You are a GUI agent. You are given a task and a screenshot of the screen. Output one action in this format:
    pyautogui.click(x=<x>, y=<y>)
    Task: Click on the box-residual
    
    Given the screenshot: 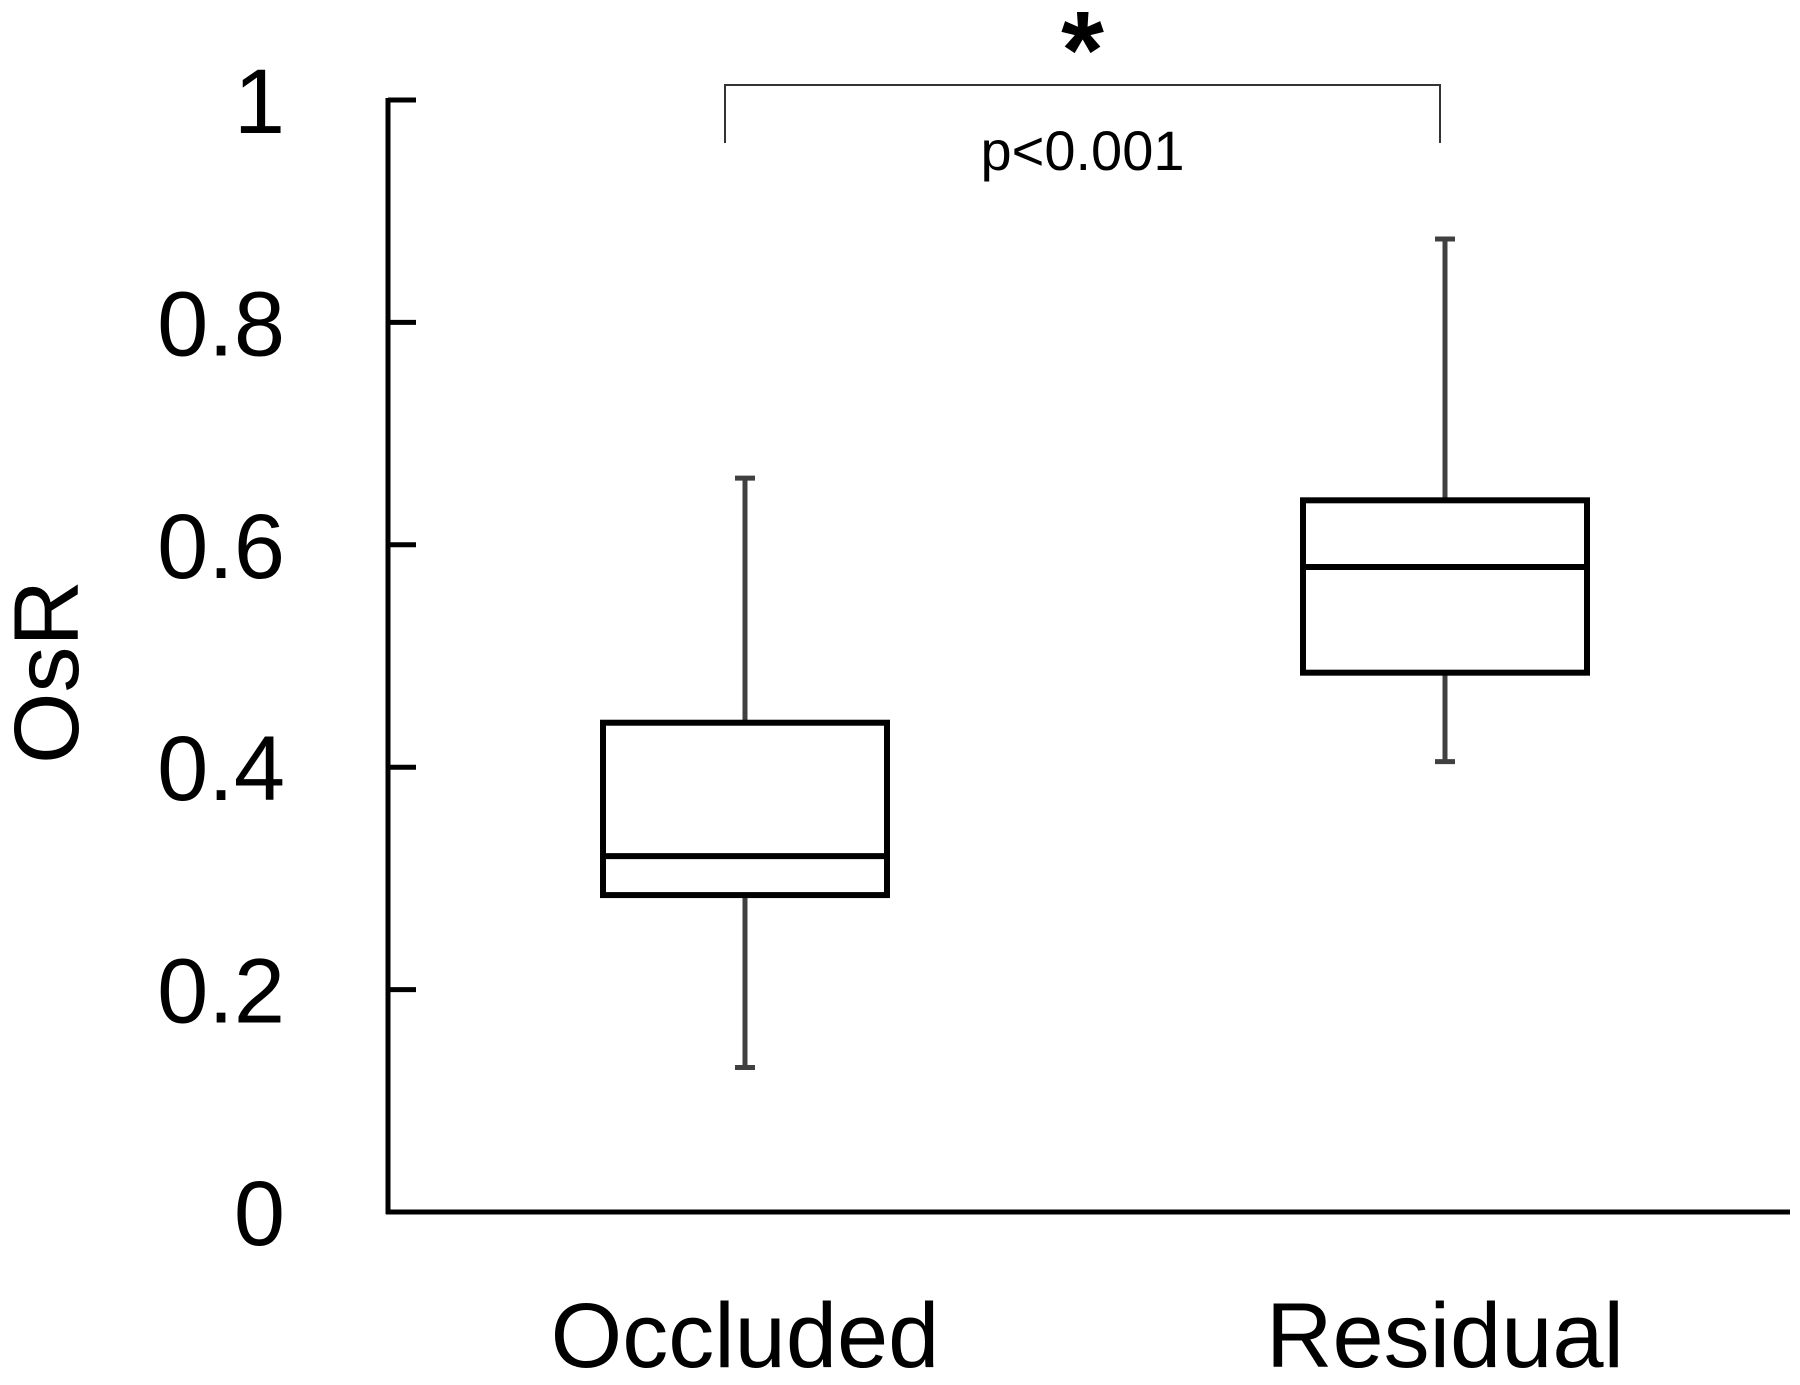 What is the action you would take?
    pyautogui.click(x=1445, y=500)
    